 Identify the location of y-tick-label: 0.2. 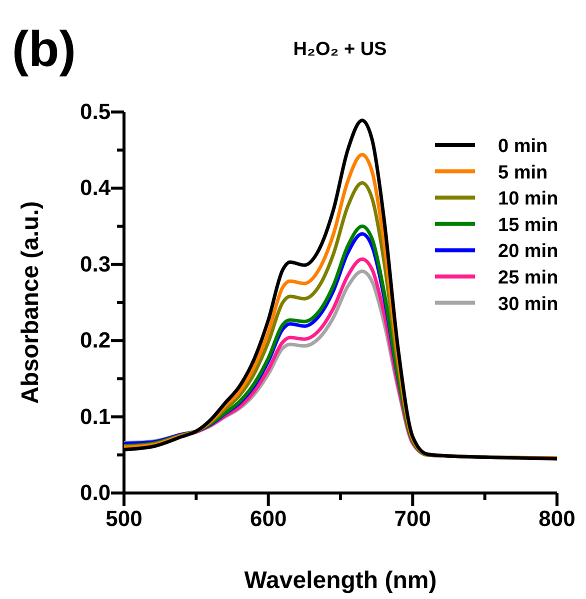
(95, 340).